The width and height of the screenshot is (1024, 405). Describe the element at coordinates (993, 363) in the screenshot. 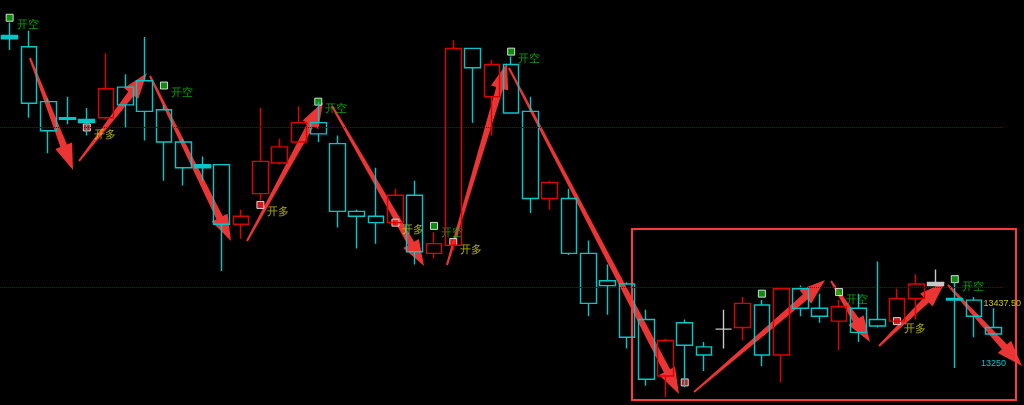

I see `y-tick-label: 13250` at that location.